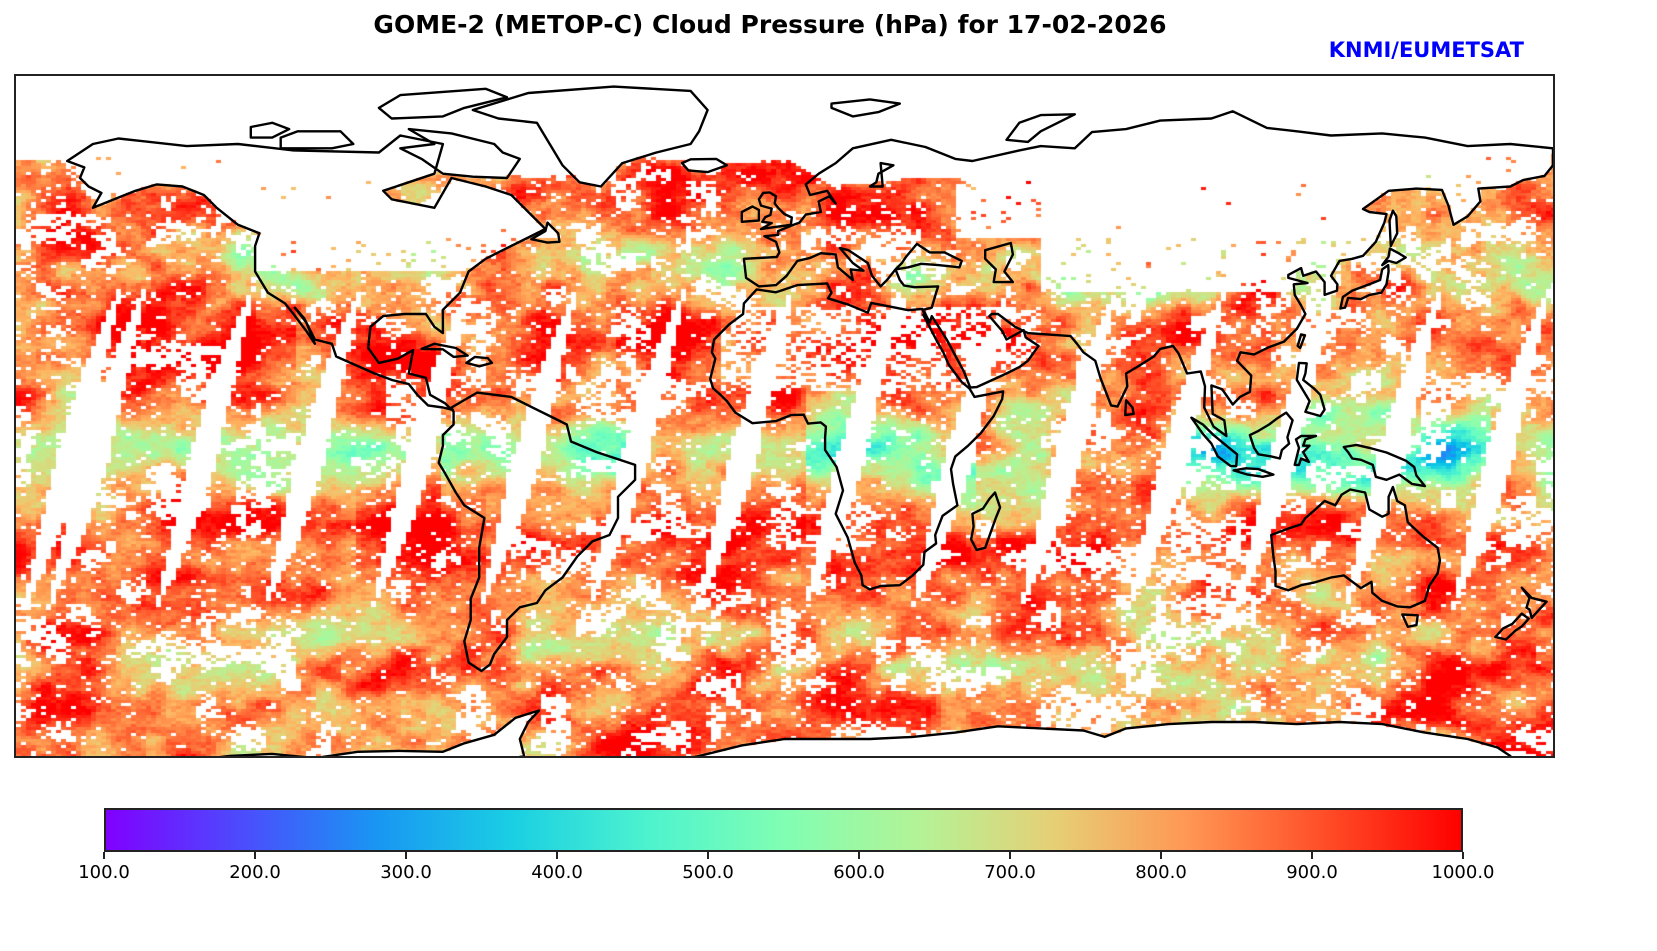  Describe the element at coordinates (1301, 341) in the screenshot. I see `coastline-taiwan` at that location.